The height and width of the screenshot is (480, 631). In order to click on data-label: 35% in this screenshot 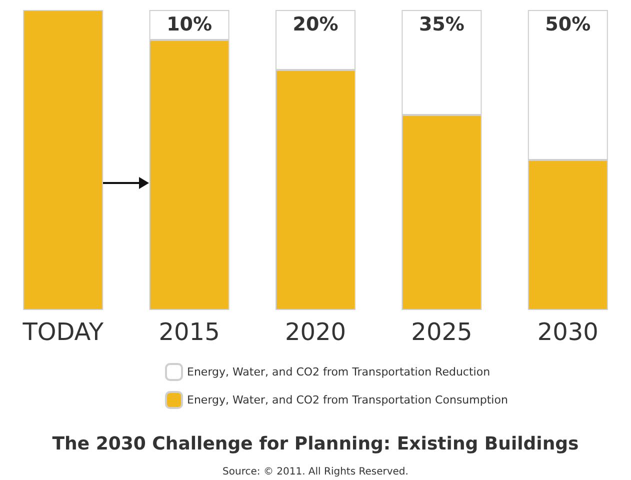, I will do `click(441, 25)`.